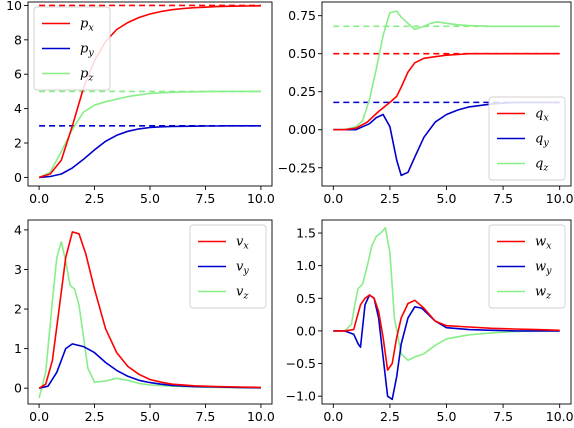 Image resolution: width=574 pixels, height=428 pixels. Describe the element at coordinates (149, 366) in the screenshot. I see `series-line-v-y` at that location.